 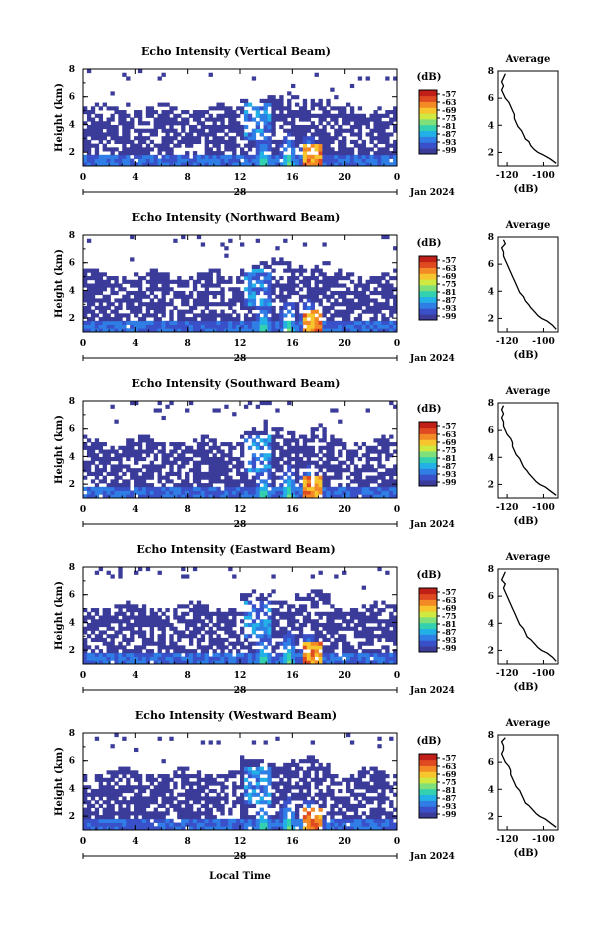 I want to click on colorbar-swatch, so click(x=428, y=643).